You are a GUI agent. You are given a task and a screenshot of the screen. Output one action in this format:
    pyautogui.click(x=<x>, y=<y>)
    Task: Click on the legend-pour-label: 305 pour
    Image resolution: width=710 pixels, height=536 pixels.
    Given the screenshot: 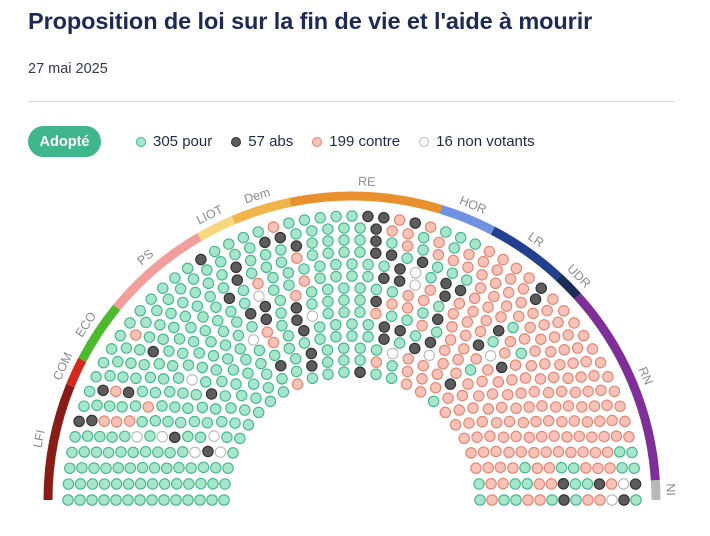 What is the action you would take?
    pyautogui.click(x=183, y=141)
    